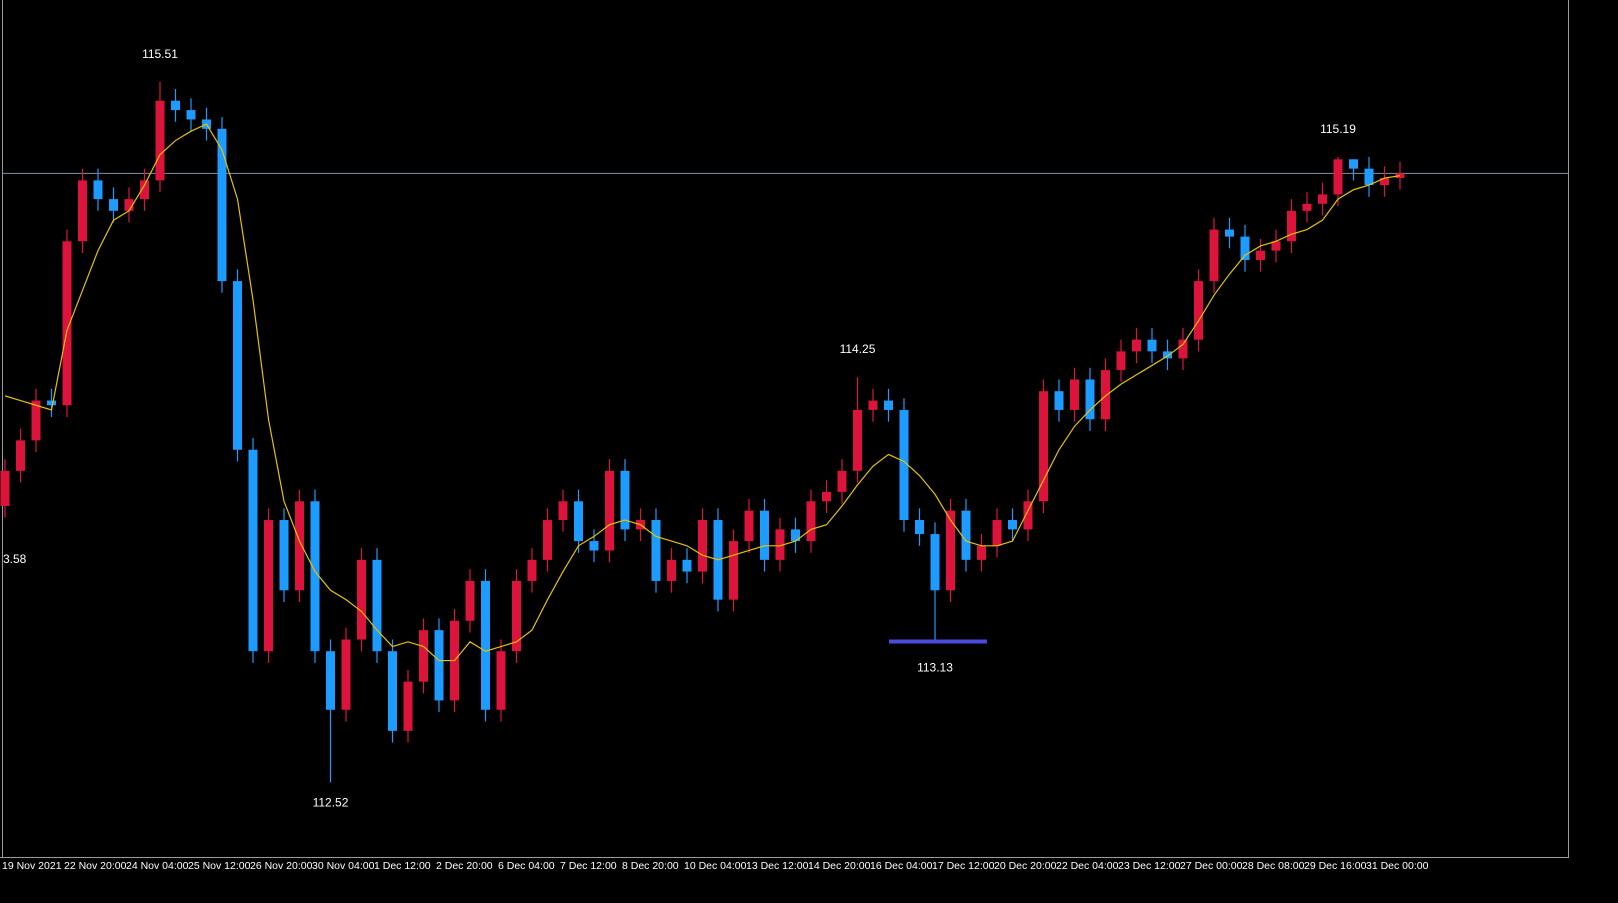 This screenshot has height=903, width=1618. I want to click on x-tick-label: 10 Dec 04:00, so click(715, 866).